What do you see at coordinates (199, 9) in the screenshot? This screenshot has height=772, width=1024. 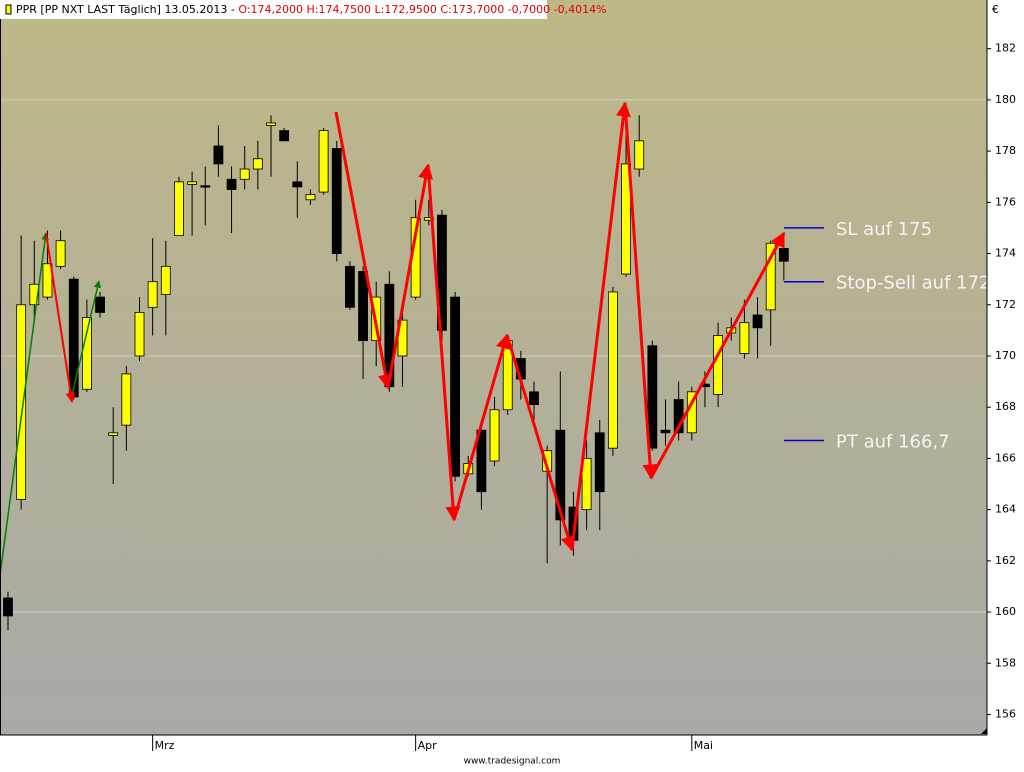 I see `header-date: 13.05.2013 -` at bounding box center [199, 9].